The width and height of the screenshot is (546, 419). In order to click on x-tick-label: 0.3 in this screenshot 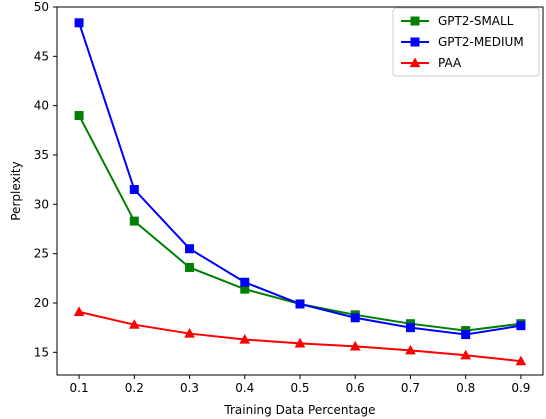, I will do `click(189, 388)`.